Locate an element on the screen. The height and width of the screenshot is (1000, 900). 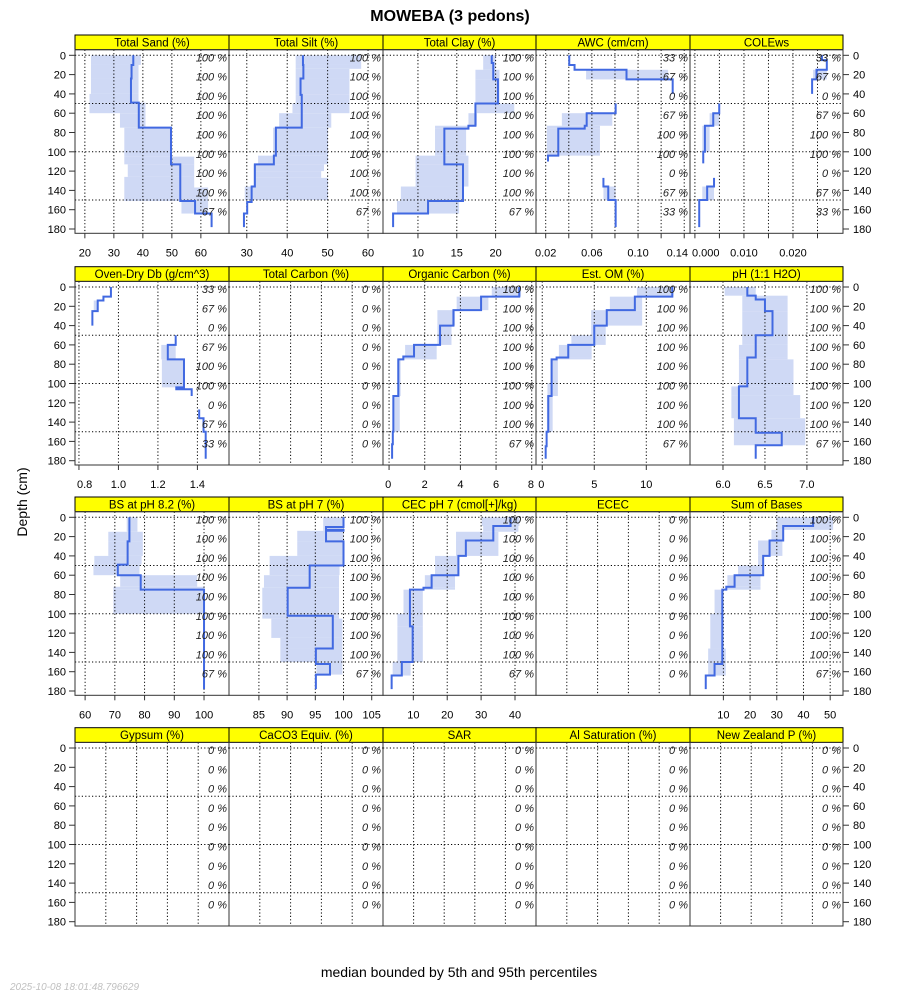
panel-title: AWC (cm/cm) is located at coordinates (612, 44).